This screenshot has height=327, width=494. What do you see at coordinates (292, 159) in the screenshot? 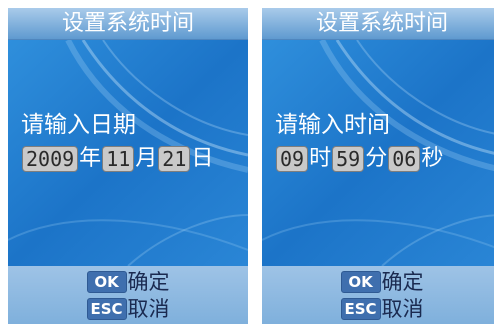
I see `hour-field: 09` at bounding box center [292, 159].